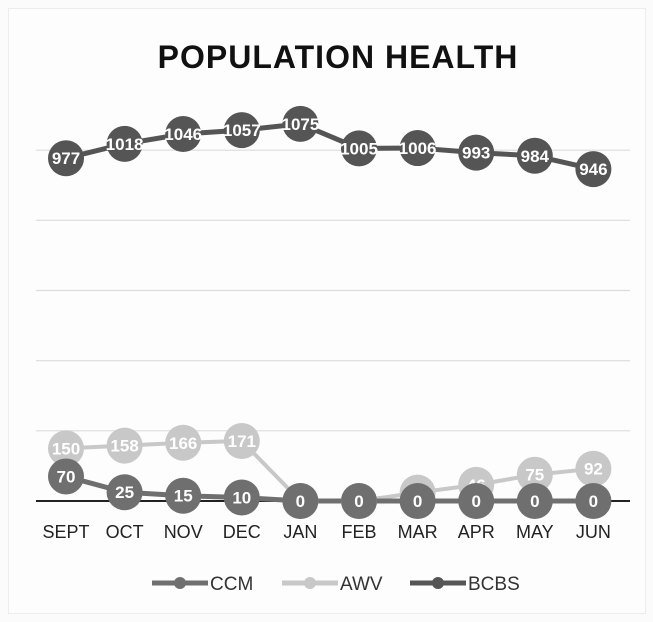  Describe the element at coordinates (300, 532) in the screenshot. I see `x-tick-jan: JAN` at that location.